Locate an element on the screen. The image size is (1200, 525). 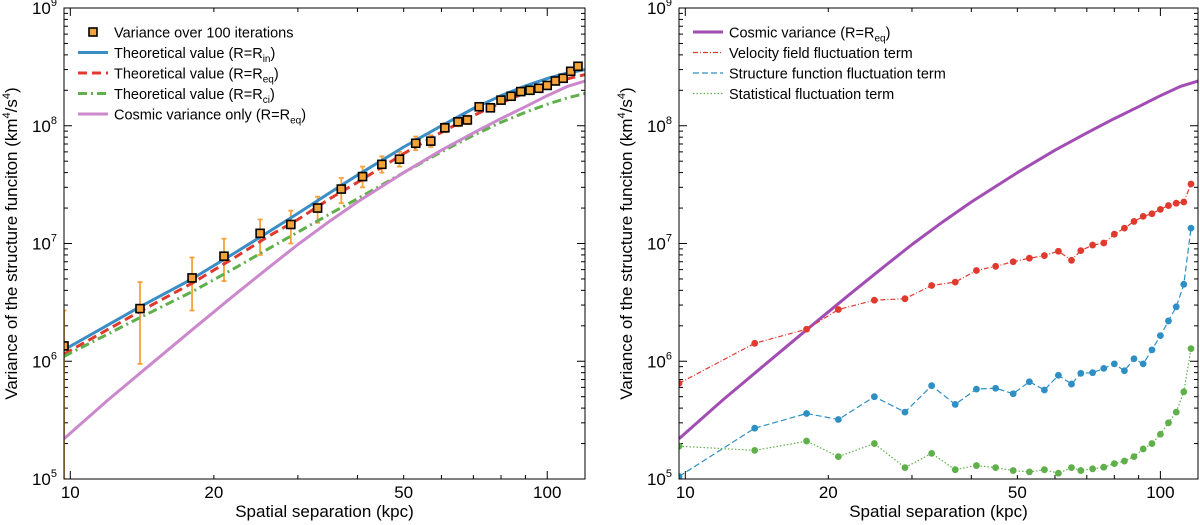
legend-label: Variance over 100 iterations is located at coordinates (203, 34).